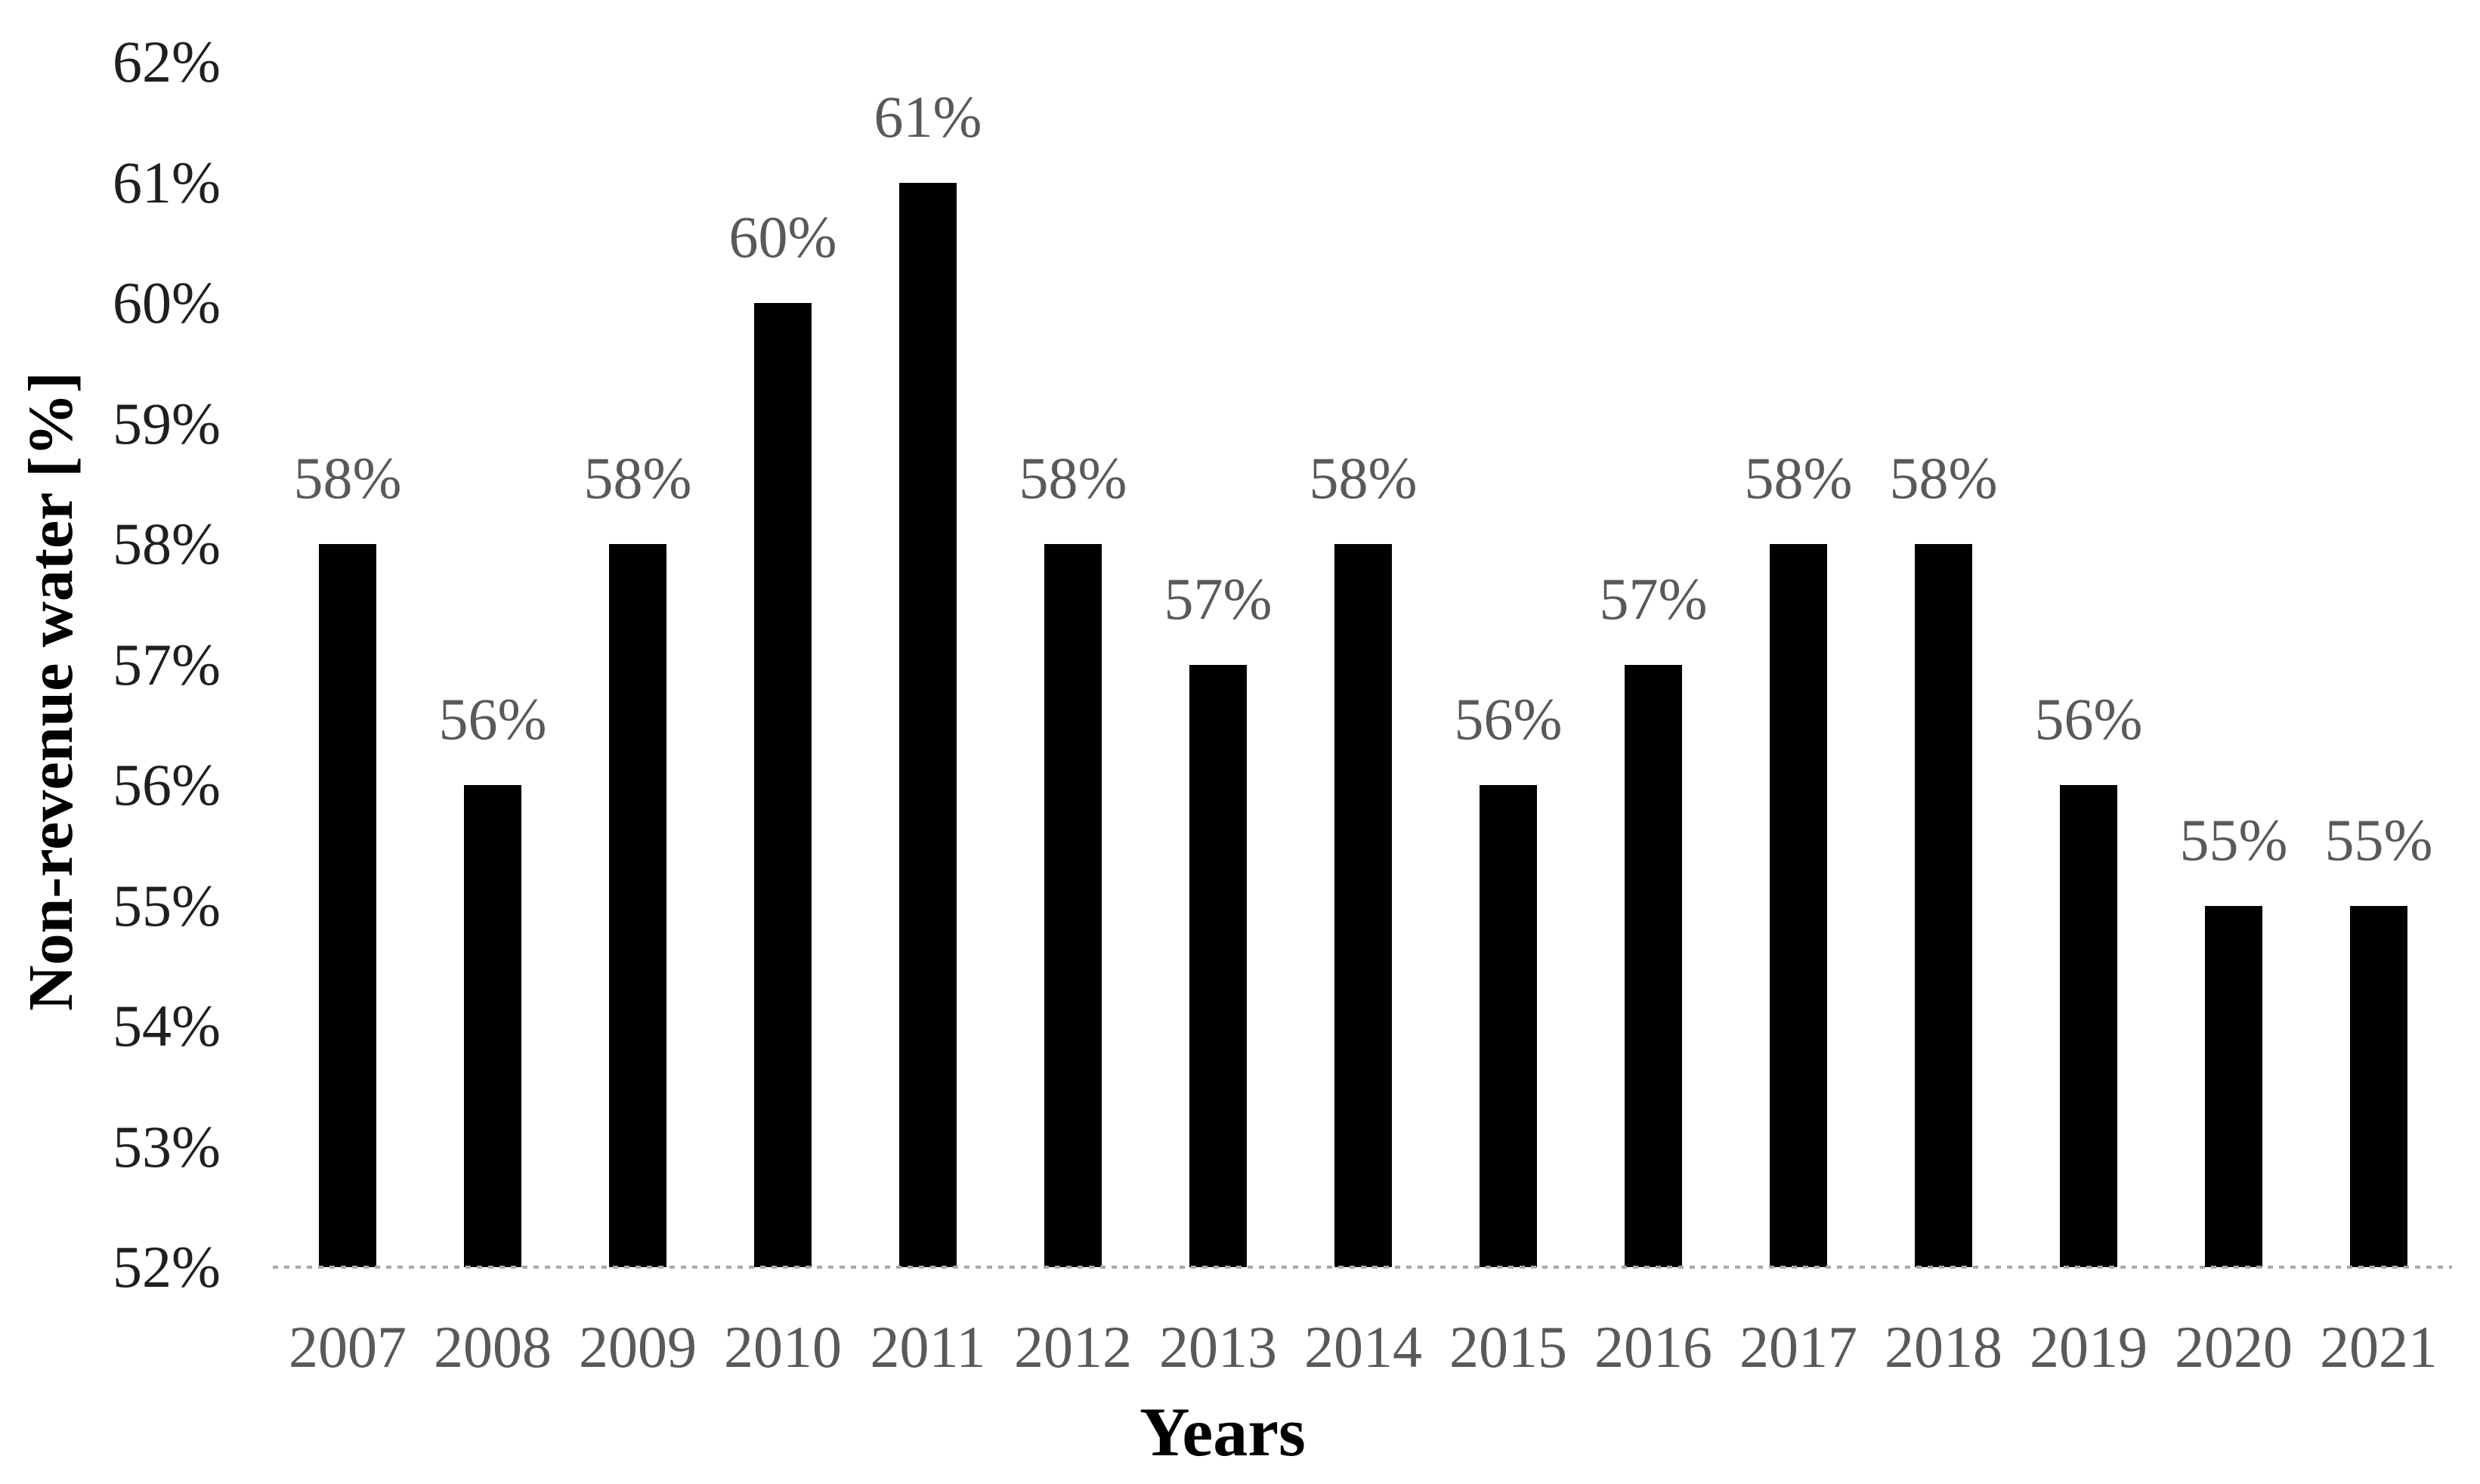  What do you see at coordinates (167, 785) in the screenshot?
I see `y-tick-label: 56%` at bounding box center [167, 785].